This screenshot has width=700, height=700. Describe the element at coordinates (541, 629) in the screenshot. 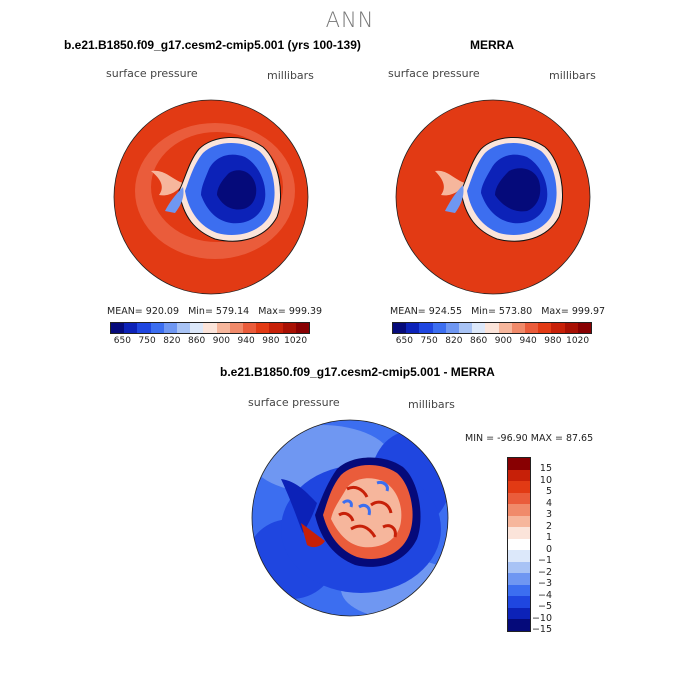

I see `diff-colorbar-tick-label: −15` at that location.